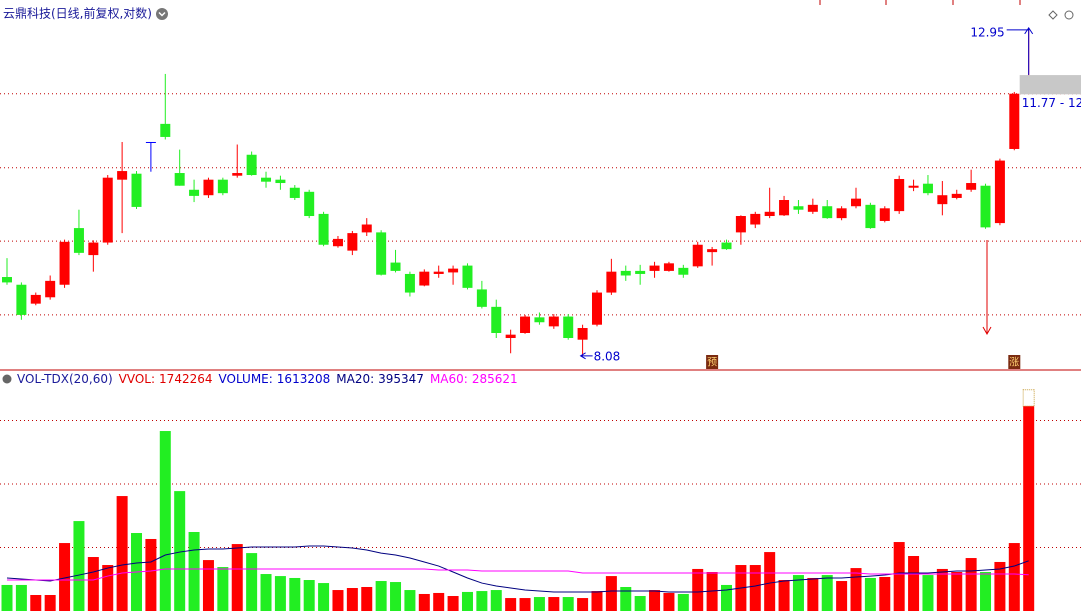  I want to click on indicator-title: VOL-TDX(20,60), so click(65, 379).